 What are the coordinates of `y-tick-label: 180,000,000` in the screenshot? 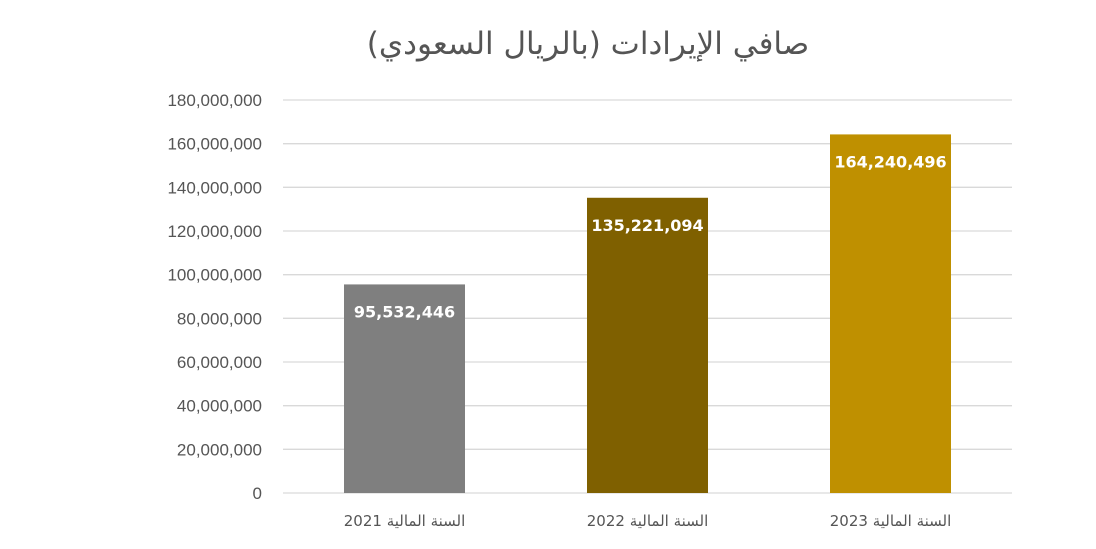 It's located at (214, 100).